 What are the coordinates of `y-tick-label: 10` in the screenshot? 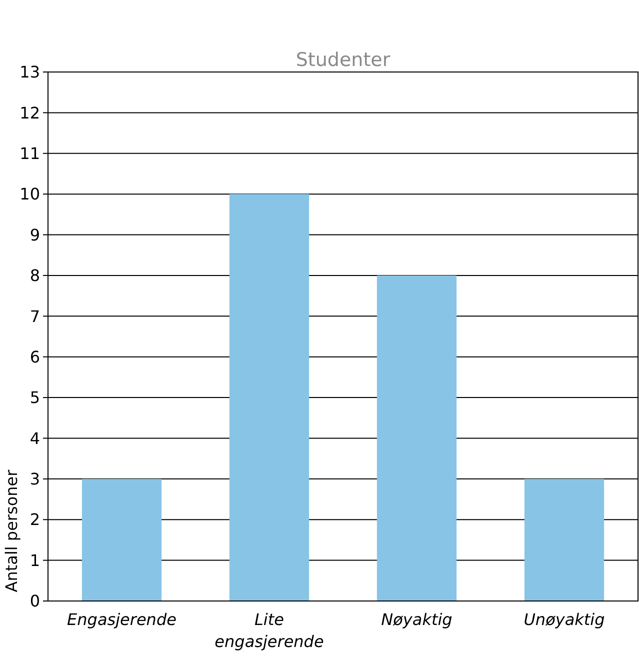 It's located at (30, 194).